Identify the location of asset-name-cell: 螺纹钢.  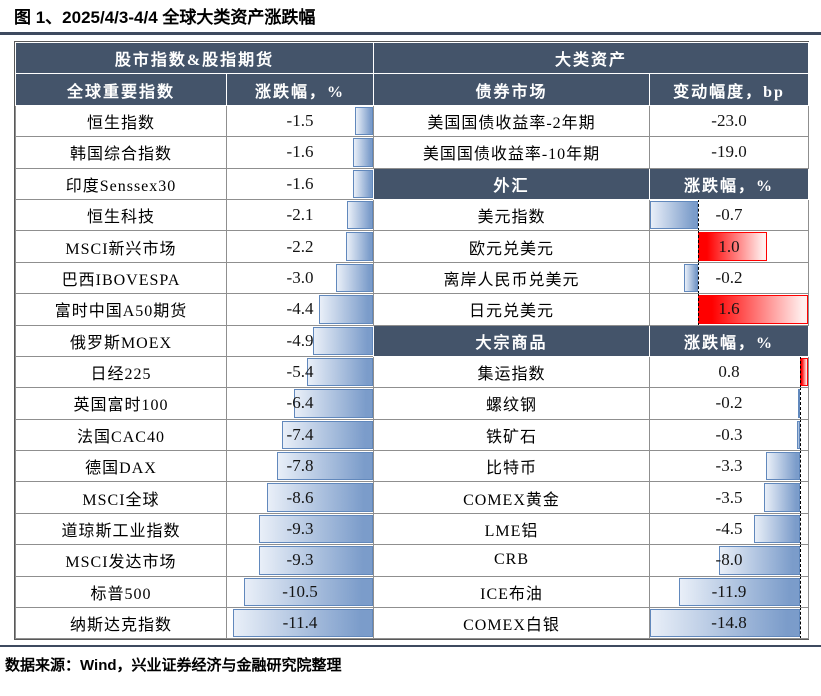
(511, 403).